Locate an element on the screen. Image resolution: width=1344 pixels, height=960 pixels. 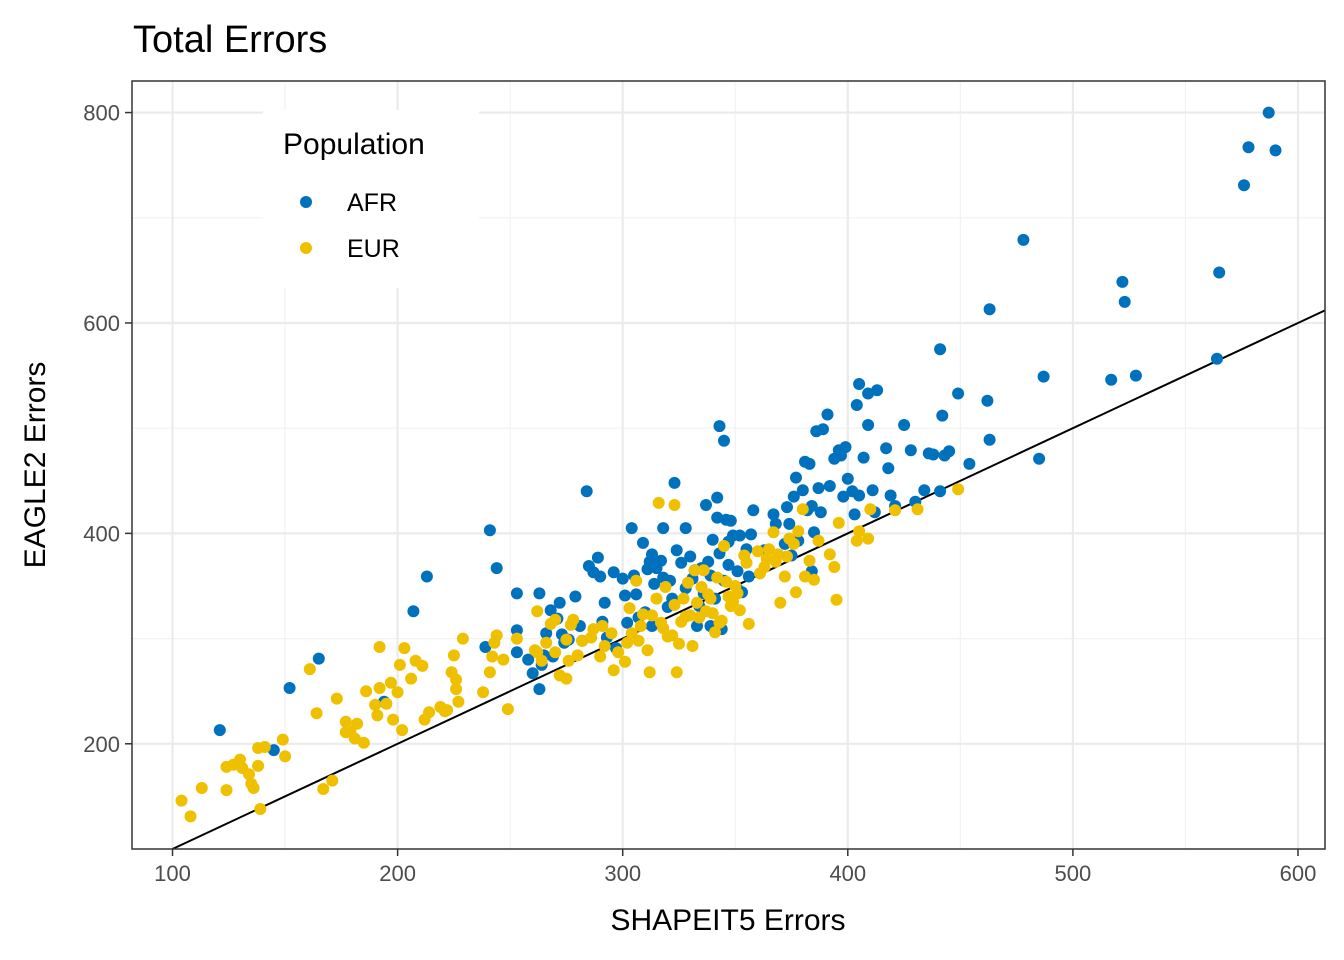
legend-key-afr is located at coordinates (306, 202).